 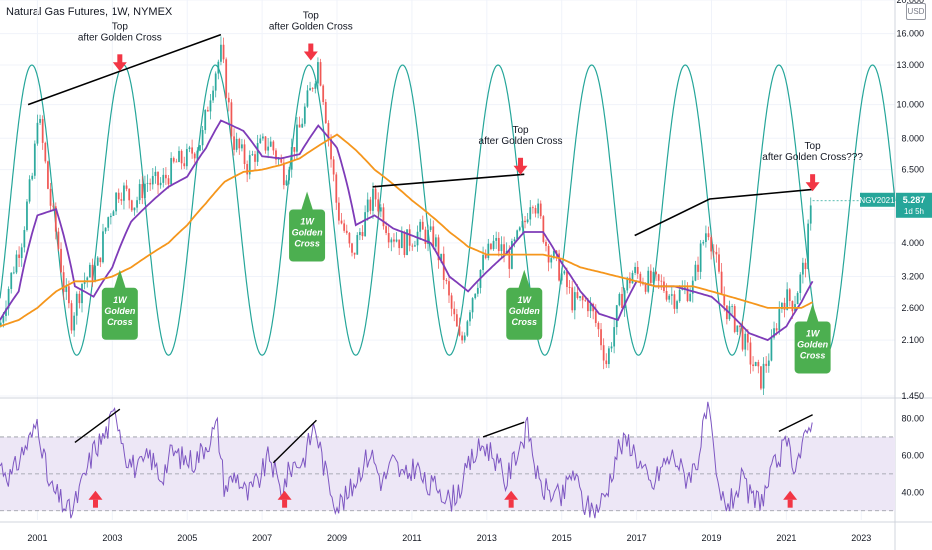 I want to click on symbol-tag-text: NGV2021, so click(x=877, y=200).